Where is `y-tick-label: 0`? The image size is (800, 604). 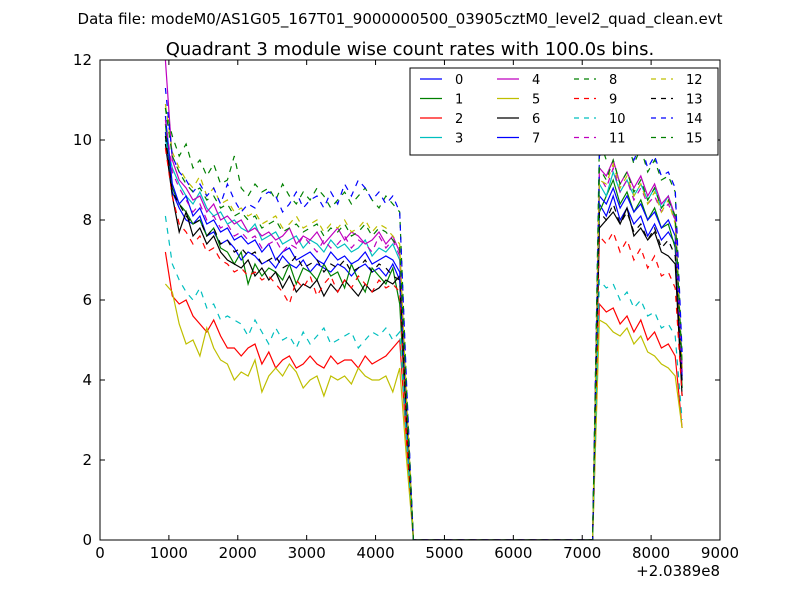
y-tick-label: 0 is located at coordinates (87, 540).